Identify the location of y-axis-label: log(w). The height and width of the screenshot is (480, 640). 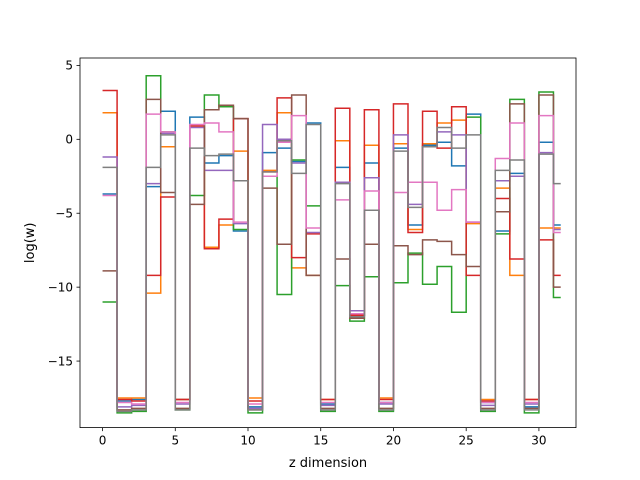
(30, 243).